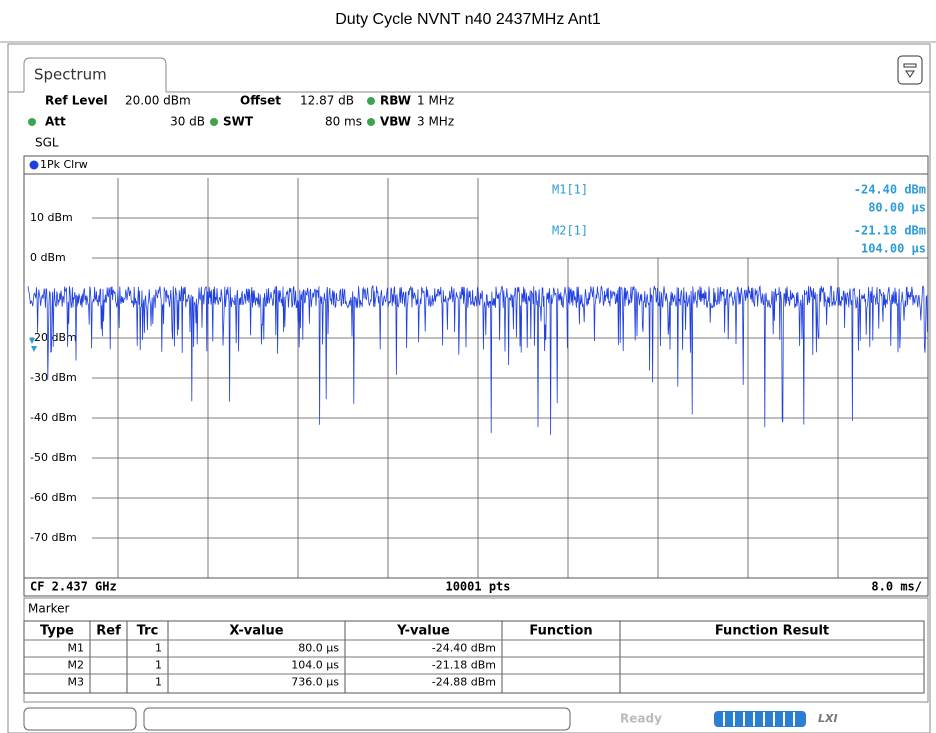 The width and height of the screenshot is (936, 733). Describe the element at coordinates (435, 101) in the screenshot. I see `setting-value: 1 MHz` at that location.